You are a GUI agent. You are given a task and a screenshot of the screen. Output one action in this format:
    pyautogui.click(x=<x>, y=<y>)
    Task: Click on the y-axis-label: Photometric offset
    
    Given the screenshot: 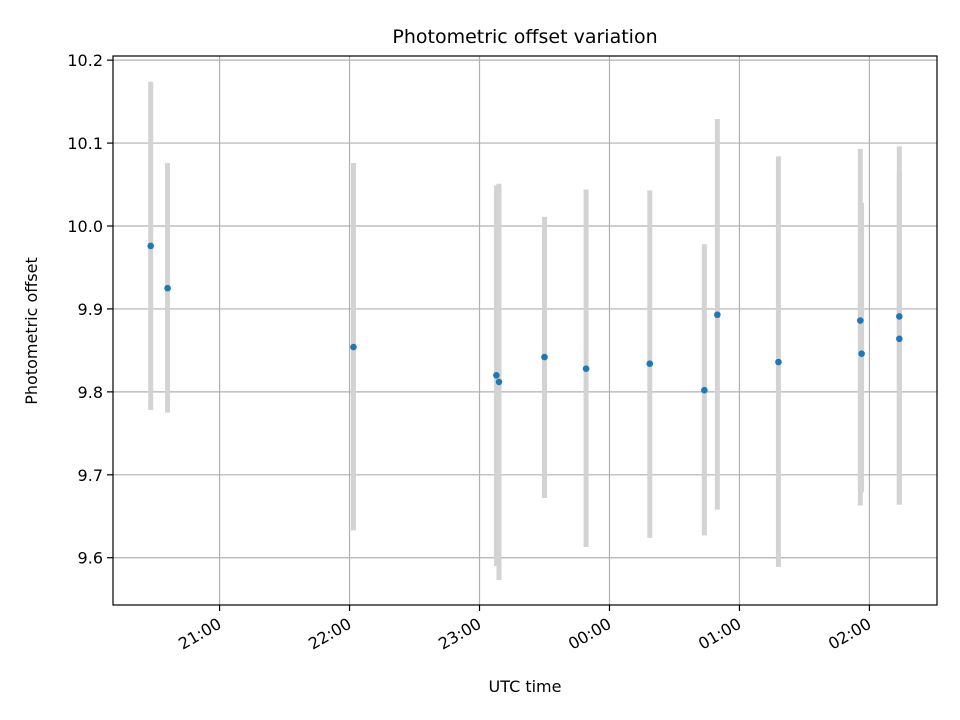 What is the action you would take?
    pyautogui.click(x=31, y=331)
    